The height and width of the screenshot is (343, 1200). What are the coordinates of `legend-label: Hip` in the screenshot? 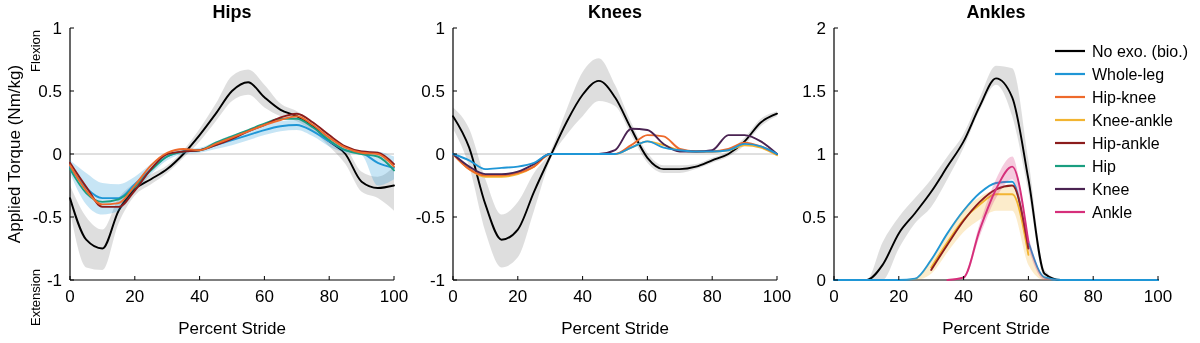 It's located at (1104, 166).